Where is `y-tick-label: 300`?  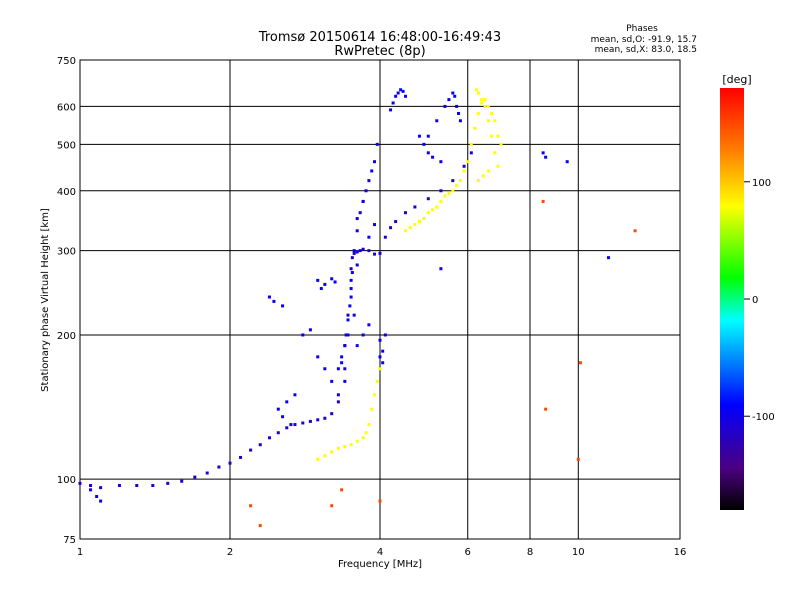
y-tick-label: 300 is located at coordinates (66, 252).